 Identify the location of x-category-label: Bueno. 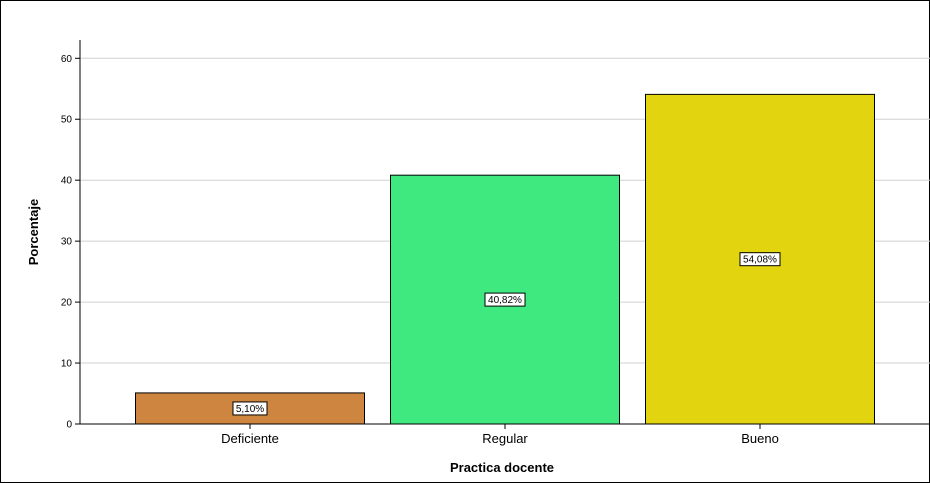
(760, 438).